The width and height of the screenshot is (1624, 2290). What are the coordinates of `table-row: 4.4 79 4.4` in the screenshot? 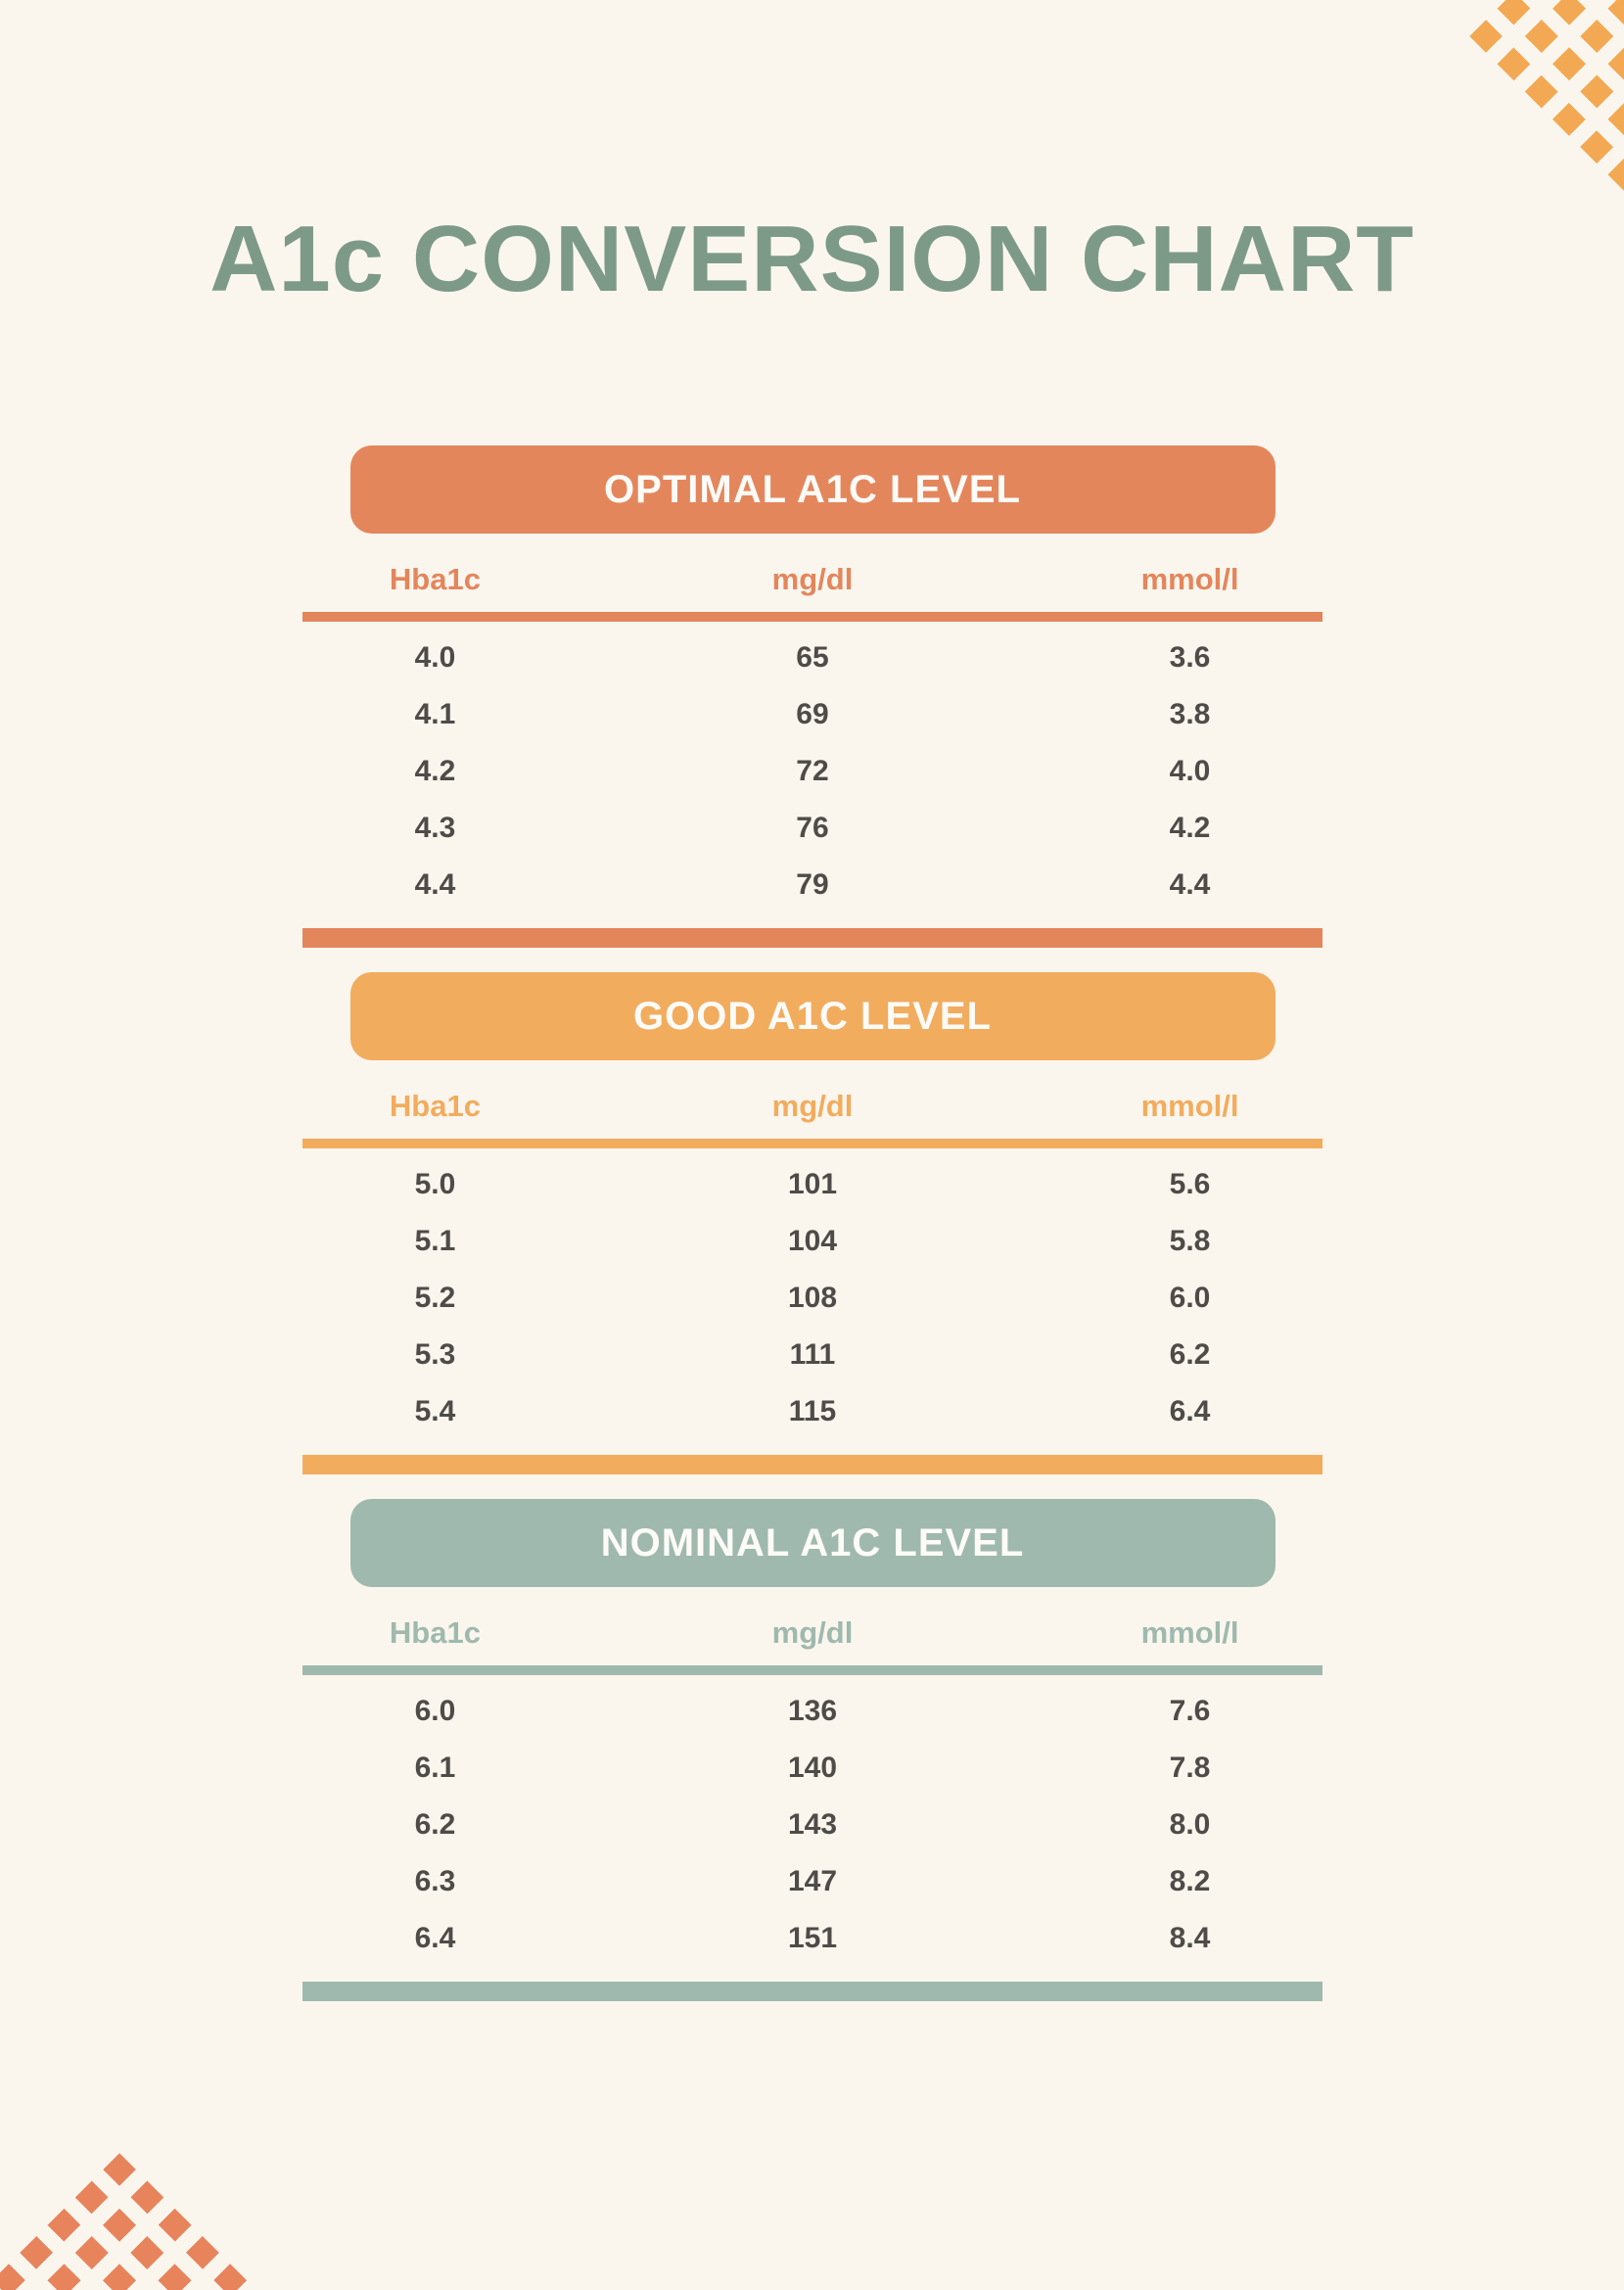 It's located at (812, 885).